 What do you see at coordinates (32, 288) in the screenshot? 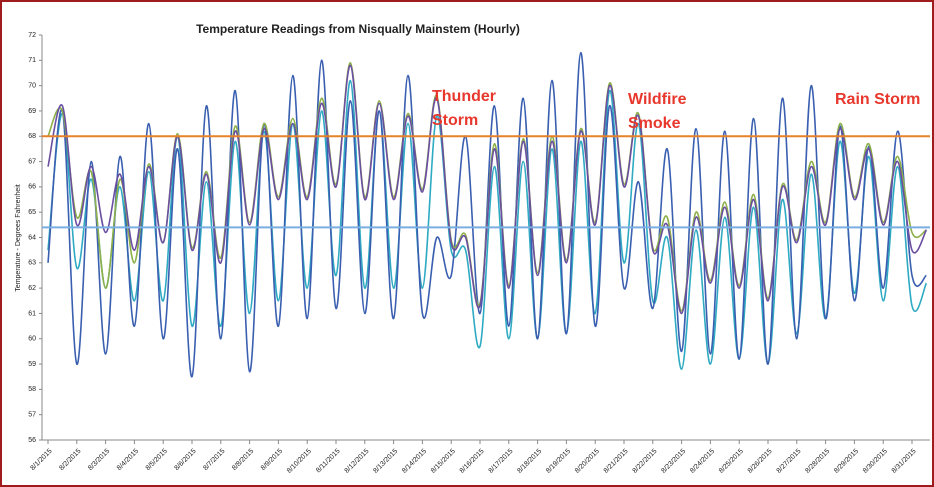
I see `y-tick-label: 62` at bounding box center [32, 288].